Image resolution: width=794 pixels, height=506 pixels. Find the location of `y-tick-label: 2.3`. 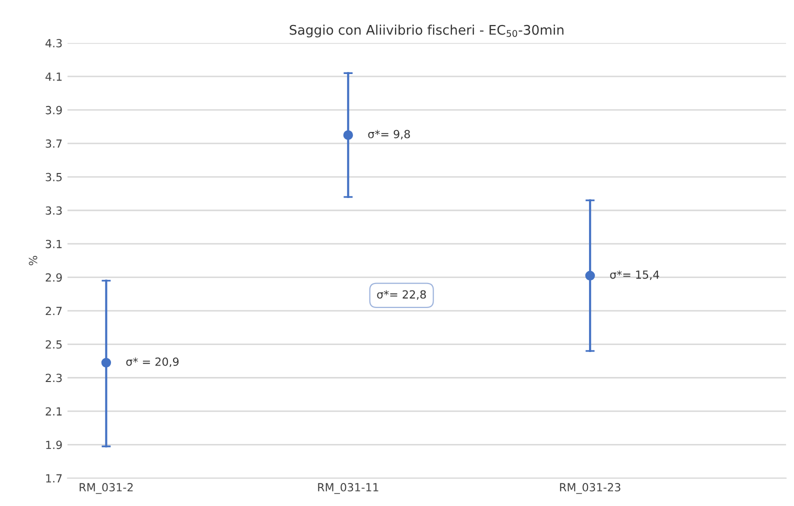

y-tick-label: 2.3 is located at coordinates (54, 378).